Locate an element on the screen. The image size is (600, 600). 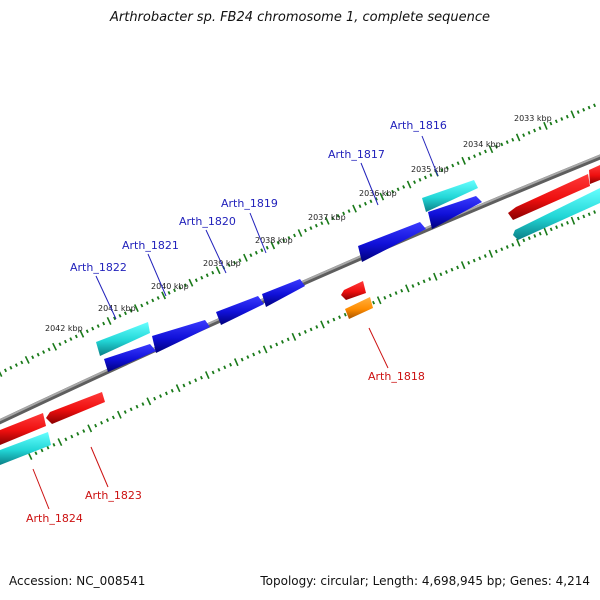
gene-label-arth-1823: Arth_1823 is located at coordinates (113, 495).